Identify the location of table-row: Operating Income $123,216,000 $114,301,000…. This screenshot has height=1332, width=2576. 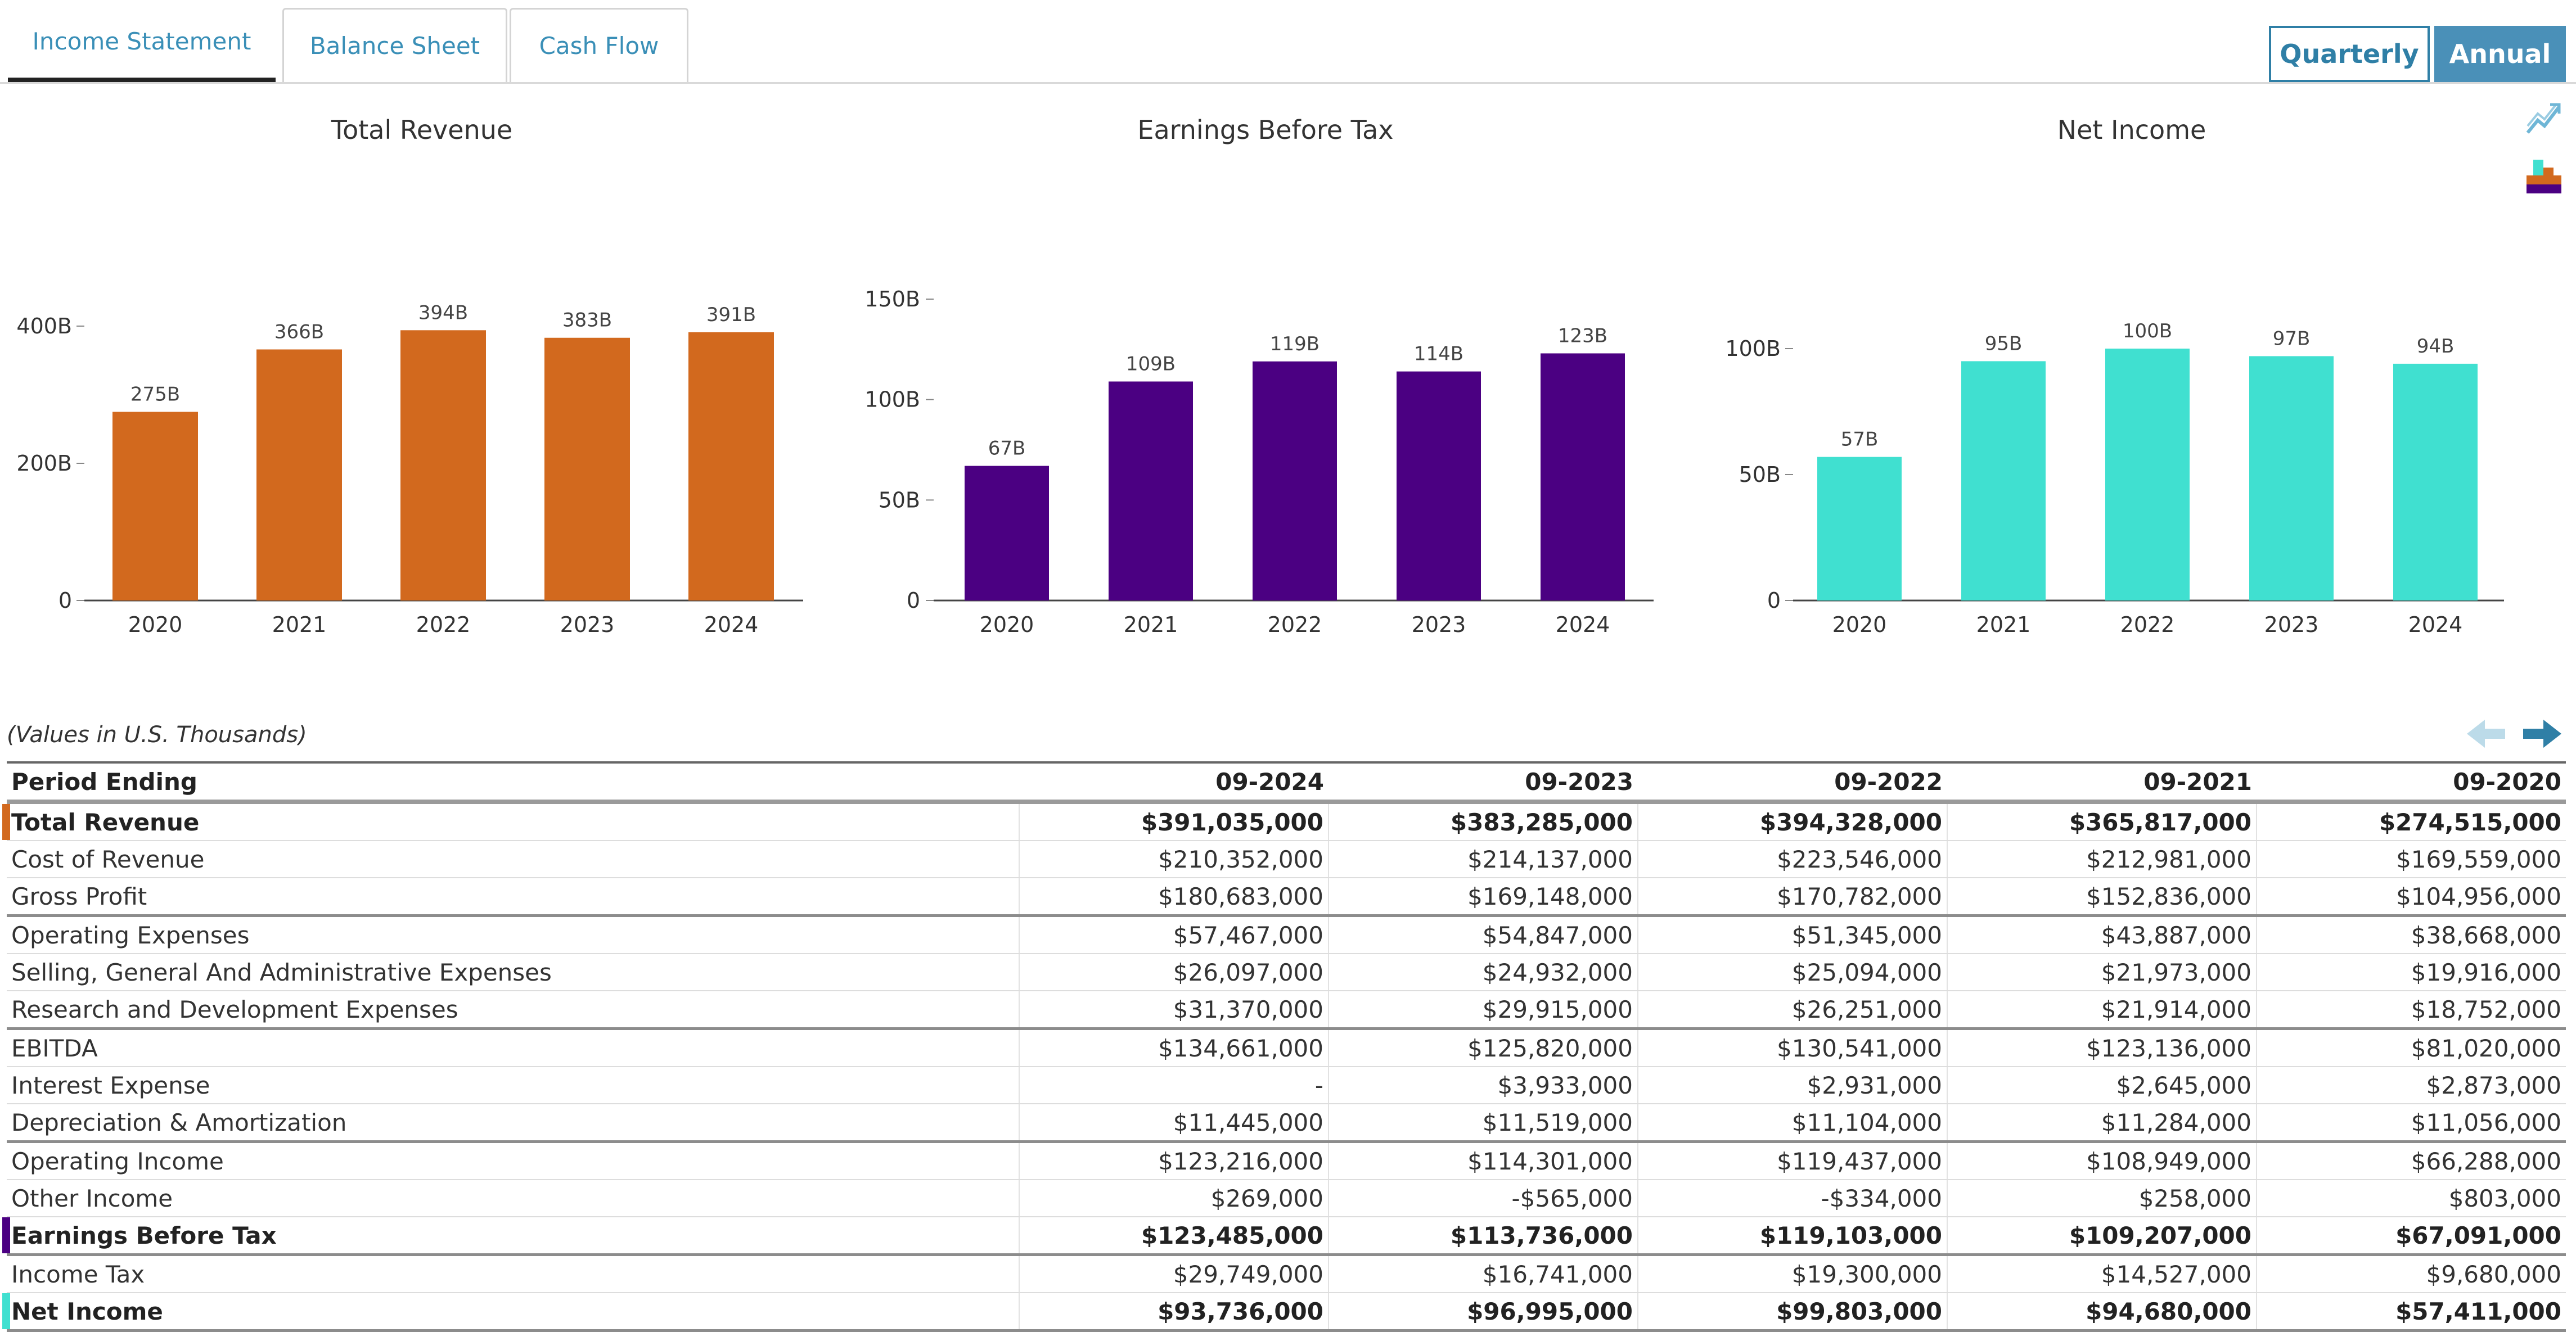
(1286, 1160).